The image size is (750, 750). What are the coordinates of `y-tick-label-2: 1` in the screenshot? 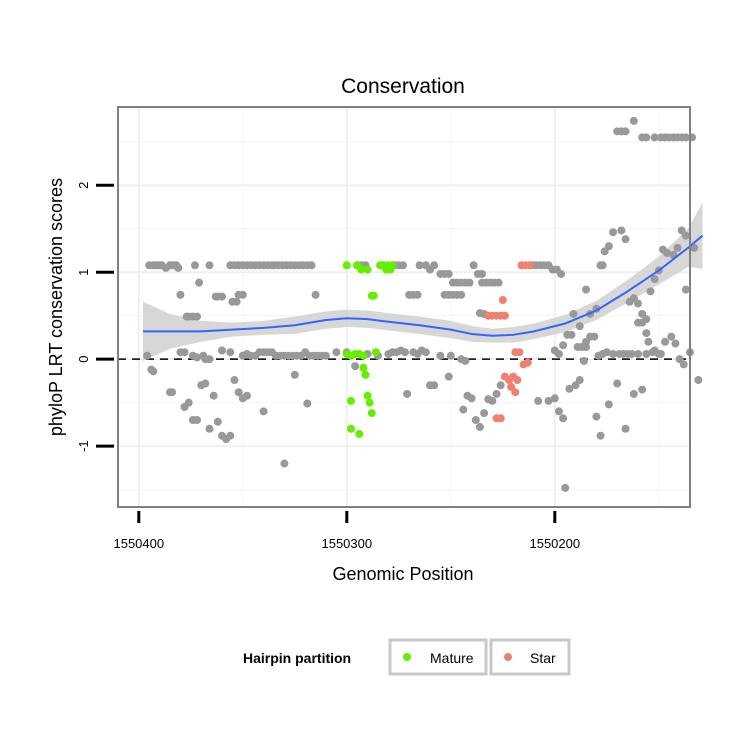 It's located at (83, 272).